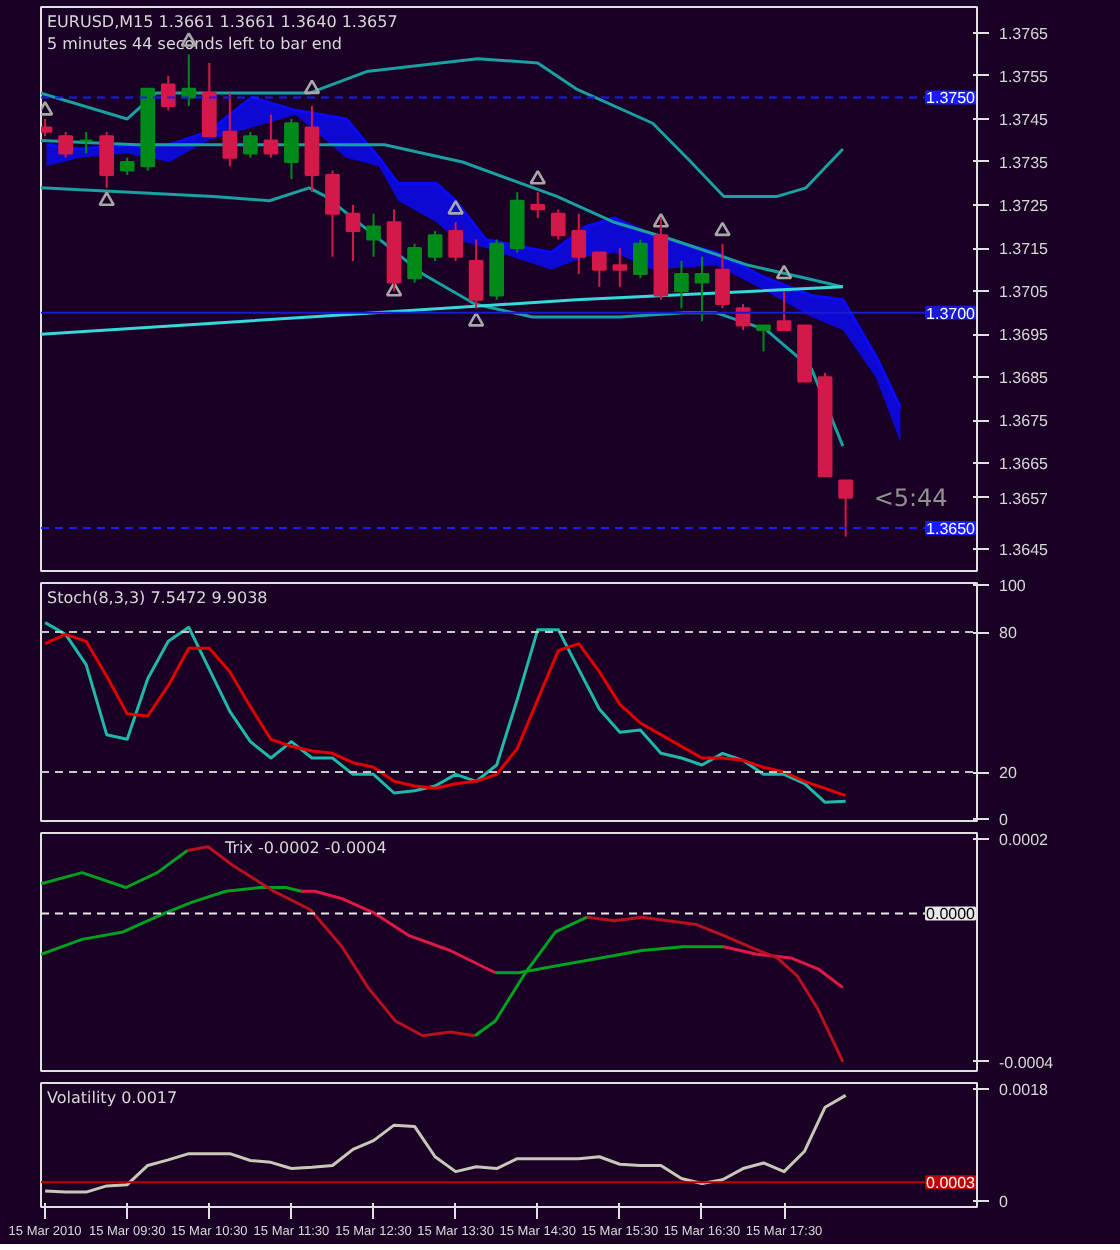 The height and width of the screenshot is (1250, 1120). Describe the element at coordinates (1027, 1062) in the screenshot. I see `y-tick-label: -0.0004` at that location.